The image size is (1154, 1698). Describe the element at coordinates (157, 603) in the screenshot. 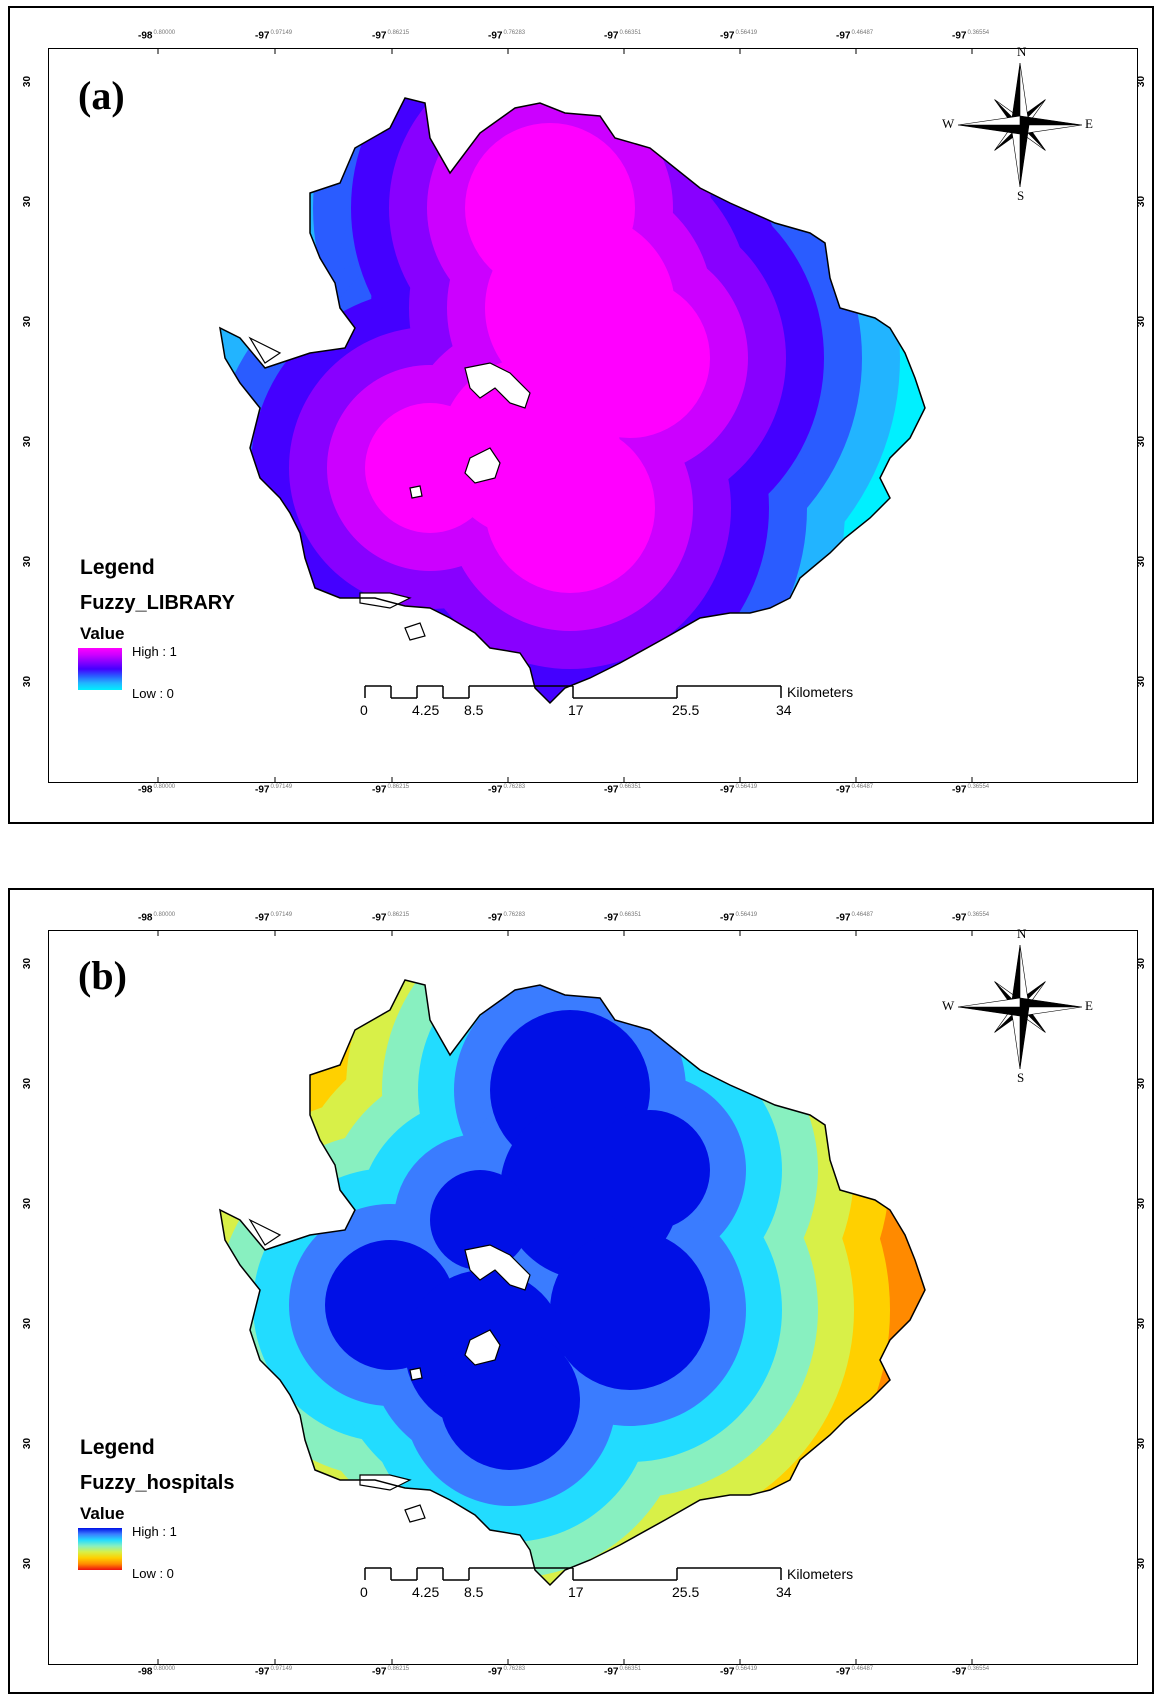

I see `legend-layer-name: Fuzzy_LIBRARY` at that location.